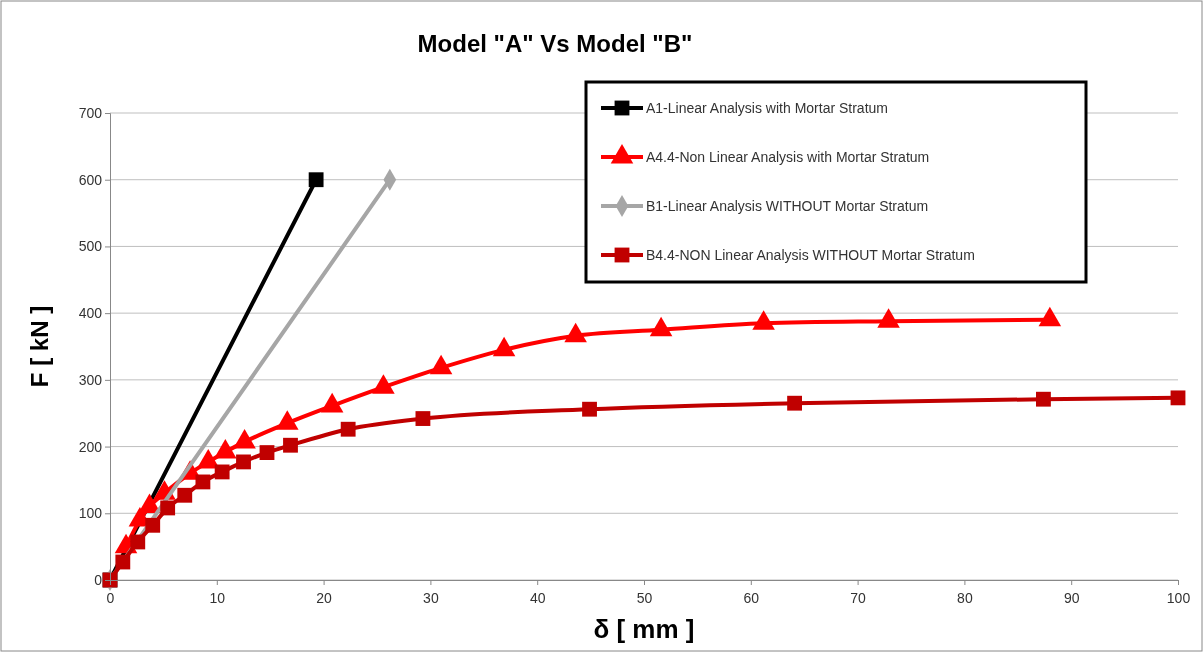 The image size is (1203, 652). I want to click on x-tick-label: 80, so click(965, 598).